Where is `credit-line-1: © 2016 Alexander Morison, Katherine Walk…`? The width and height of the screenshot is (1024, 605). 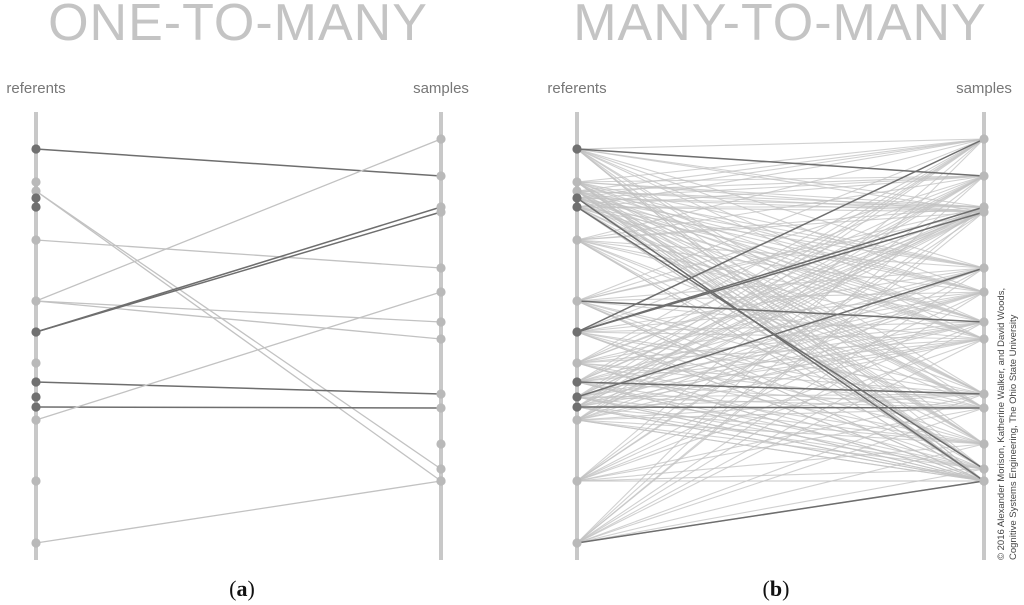 credit-line-1: © 2016 Alexander Morison, Katherine Walk… is located at coordinates (1001, 424).